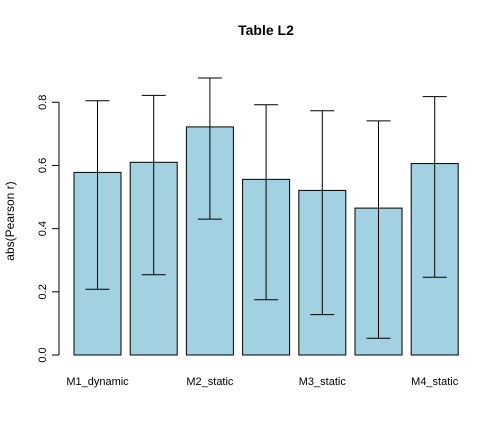 The height and width of the screenshot is (432, 504). I want to click on y-axis: 0.0 0.2 0.4 0.6 0.8, so click(48, 229).